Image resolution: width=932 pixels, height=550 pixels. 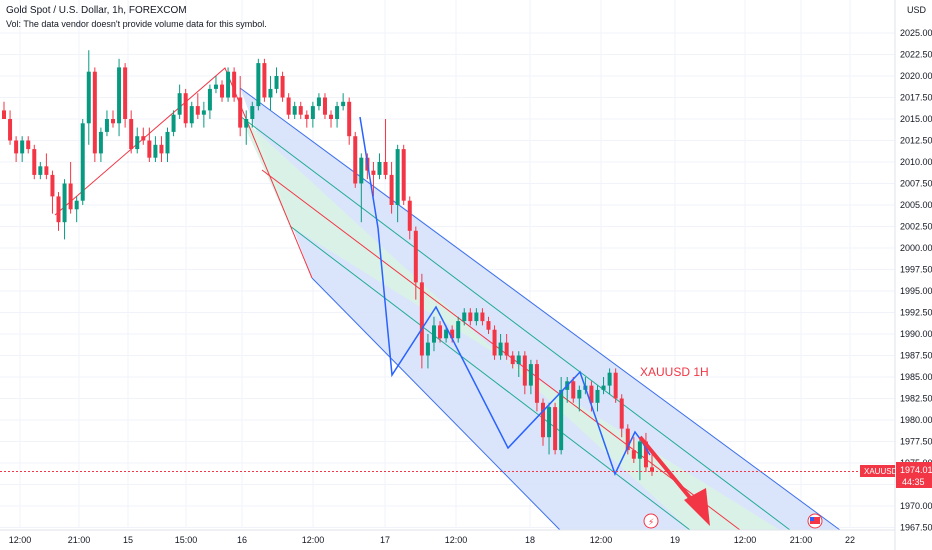 I want to click on price-tick-label: 2000.00, so click(x=916, y=248).